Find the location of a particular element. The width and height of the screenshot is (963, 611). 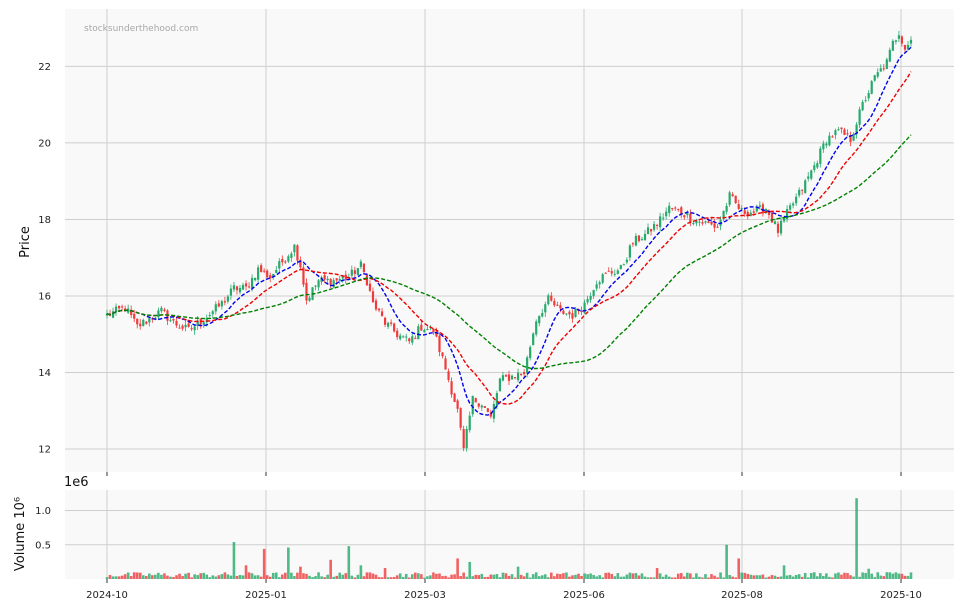

watermark: stocksunderthehood.com is located at coordinates (141, 29).